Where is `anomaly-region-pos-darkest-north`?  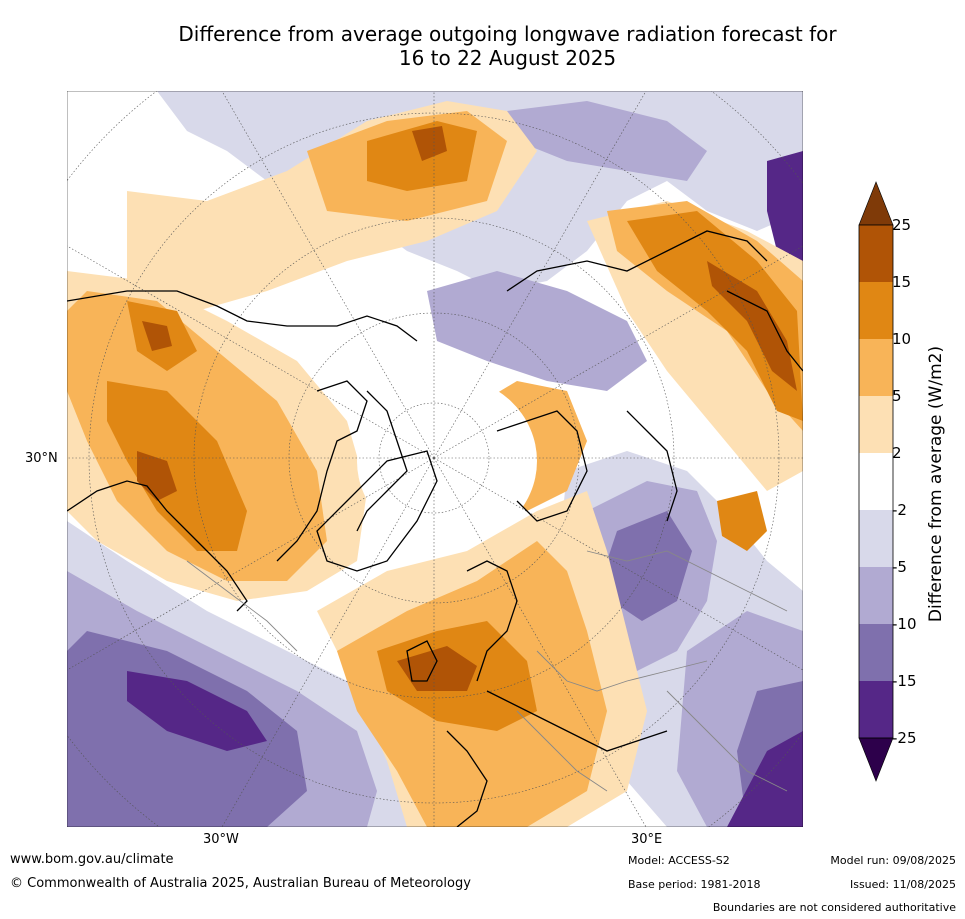
anomaly-region-pos-darkest-north is located at coordinates (429, 143).